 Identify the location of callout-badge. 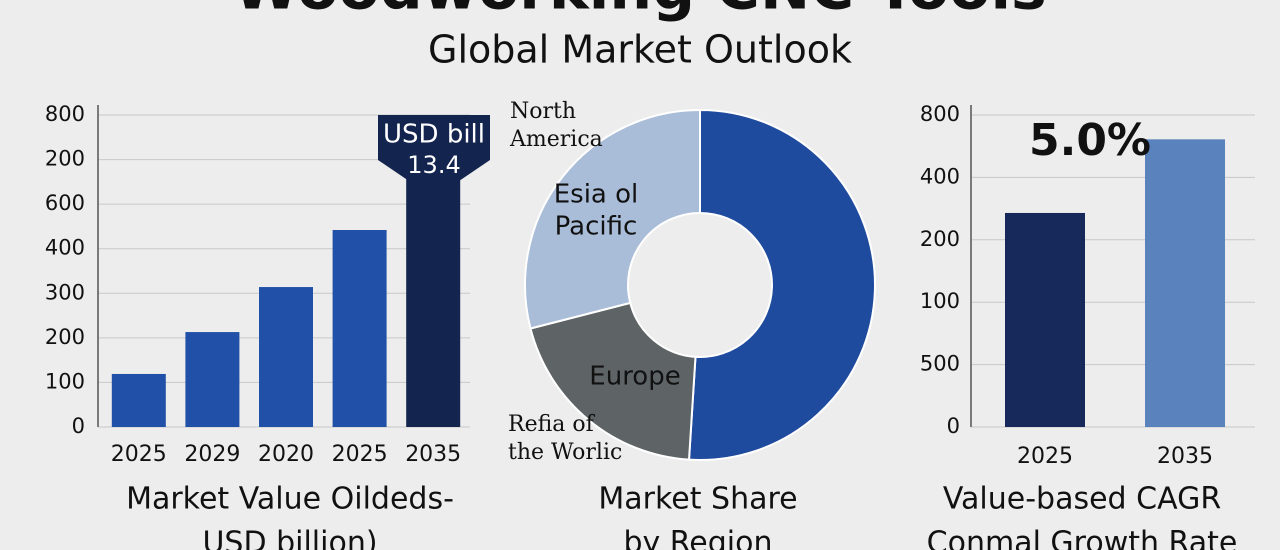
(434, 156).